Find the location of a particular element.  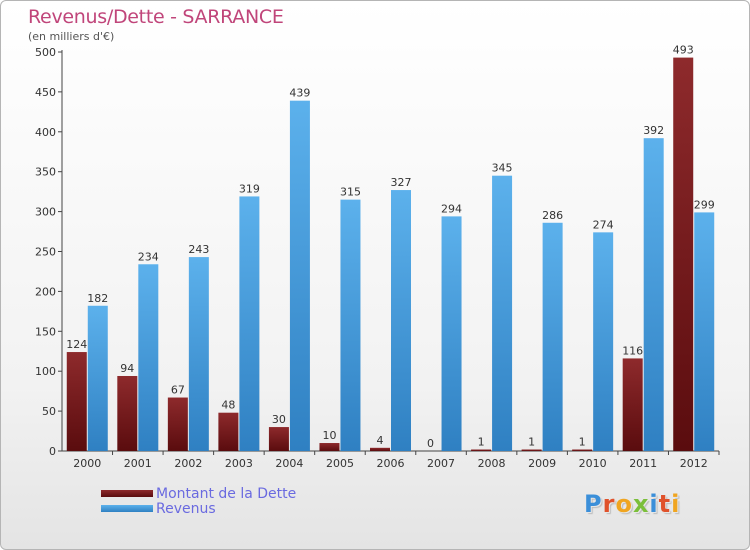

data-label-dette: 0 is located at coordinates (430, 443).